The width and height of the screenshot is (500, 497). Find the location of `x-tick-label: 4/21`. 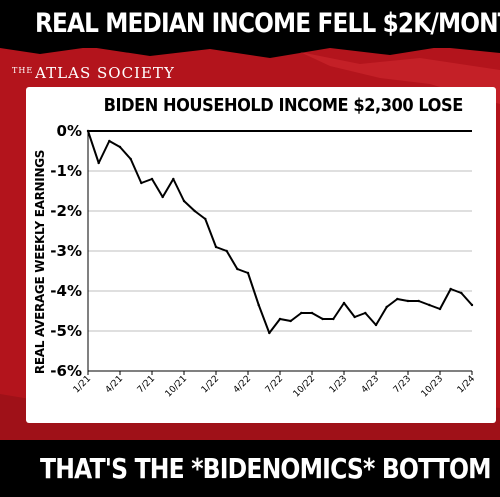

x-tick-label: 4/21 is located at coordinates (114, 384).